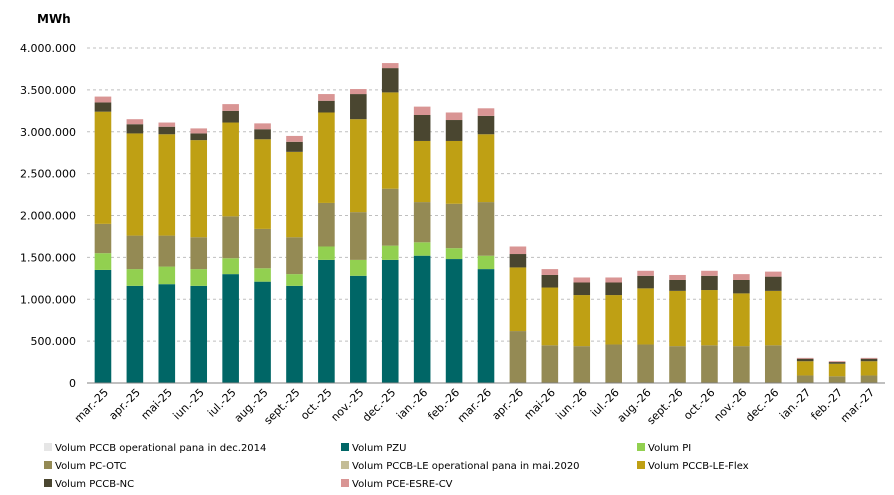 The image size is (894, 495). Describe the element at coordinates (94, 484) in the screenshot. I see `legend-label: Volum PCCB-NC` at that location.